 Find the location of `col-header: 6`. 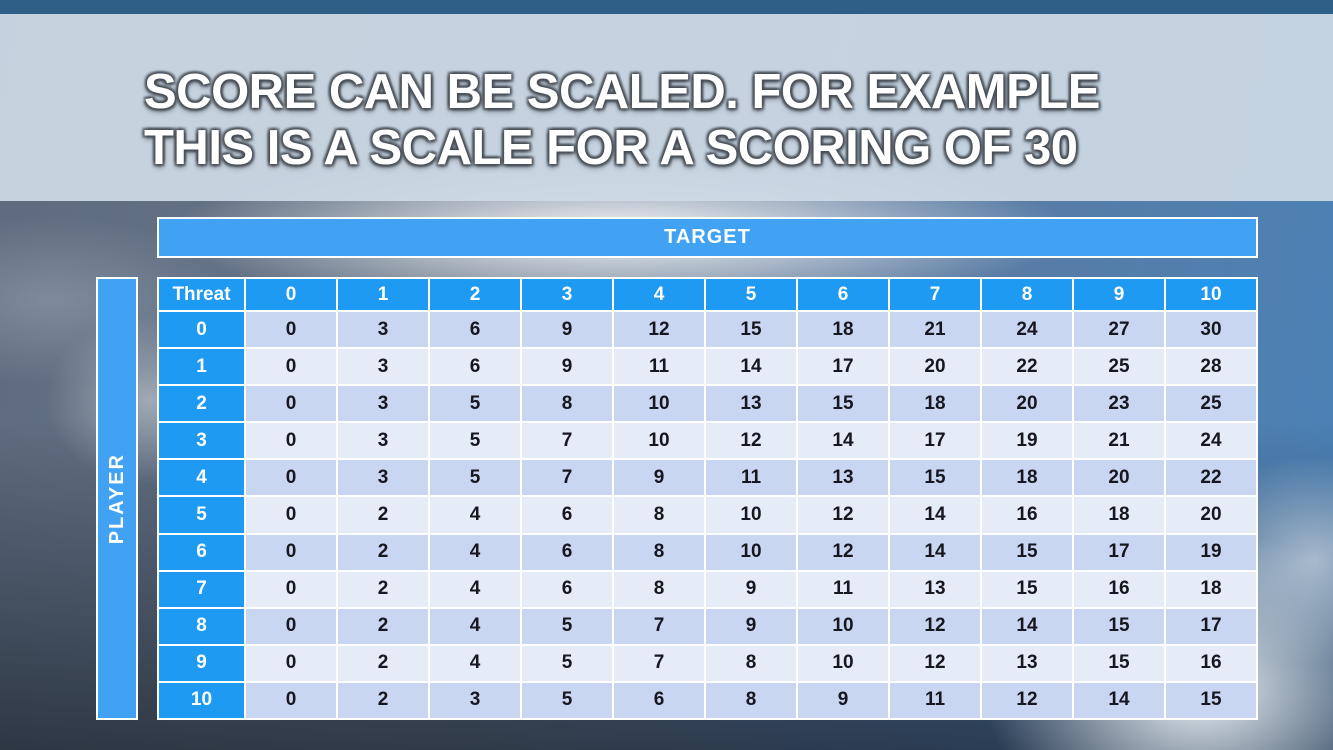

col-header: 6 is located at coordinates (843, 294).